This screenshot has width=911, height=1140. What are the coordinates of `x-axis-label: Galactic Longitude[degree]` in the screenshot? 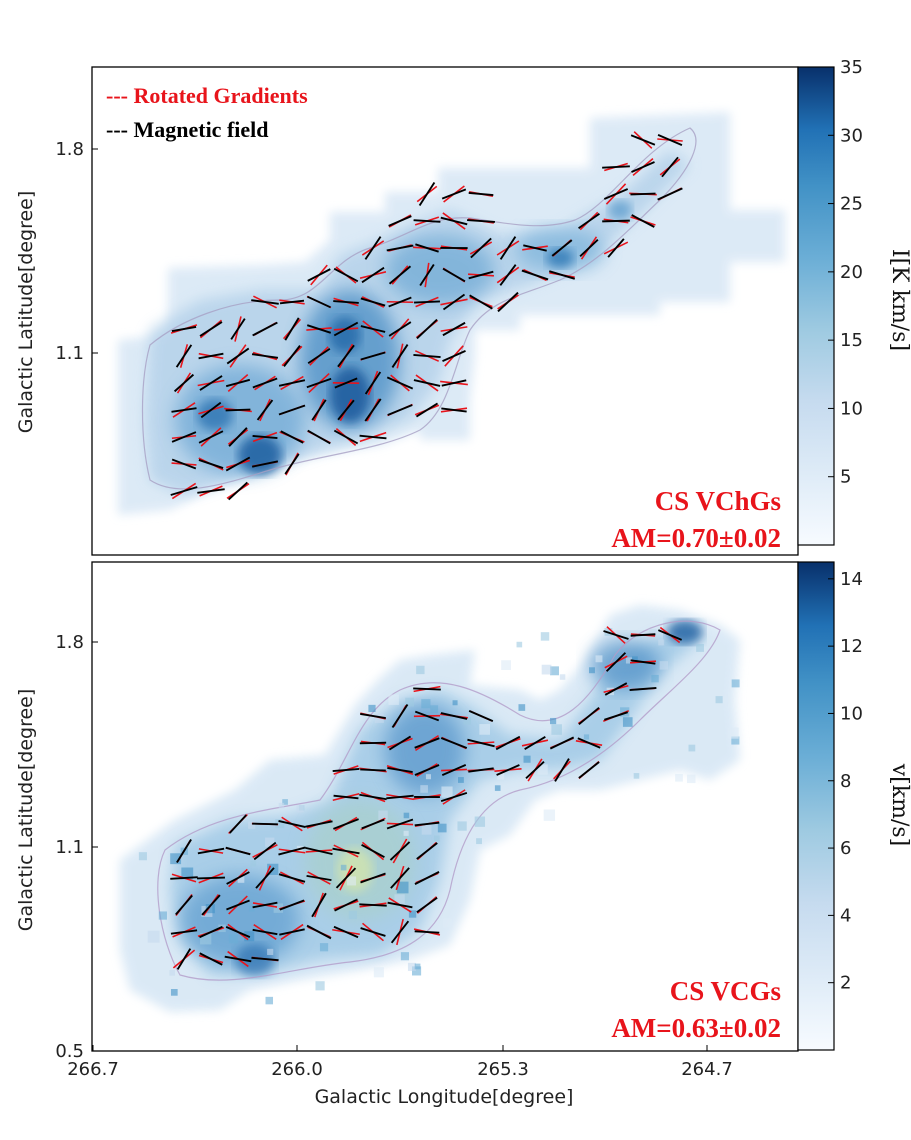 It's located at (444, 1097).